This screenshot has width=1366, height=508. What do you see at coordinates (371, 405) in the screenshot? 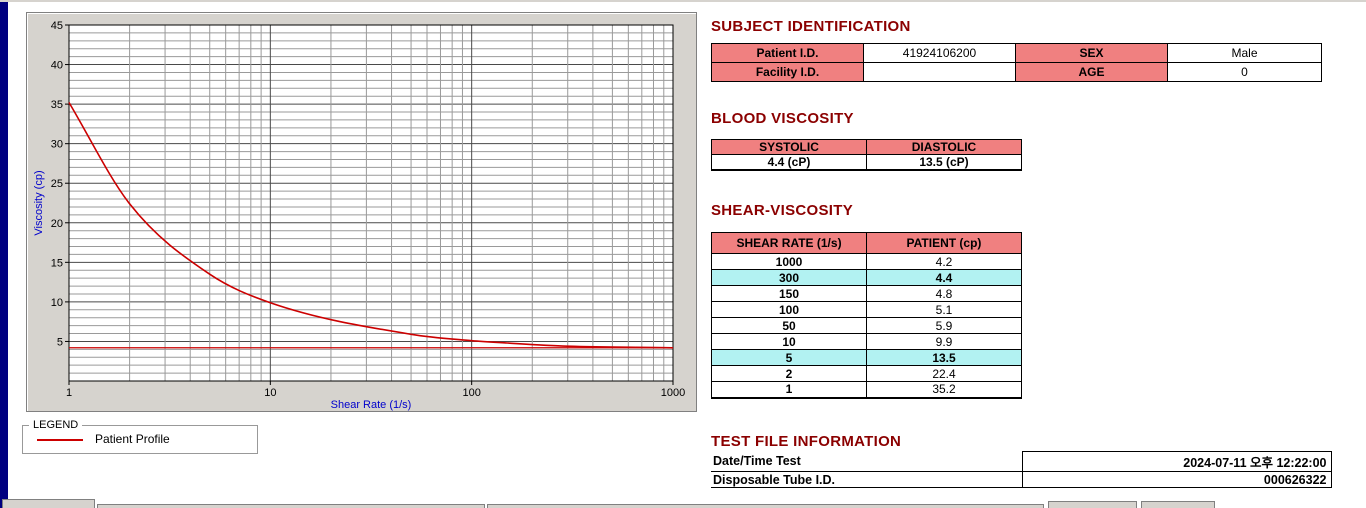
I see `x-axis-title: Shear Rate (1/s)` at bounding box center [371, 405].